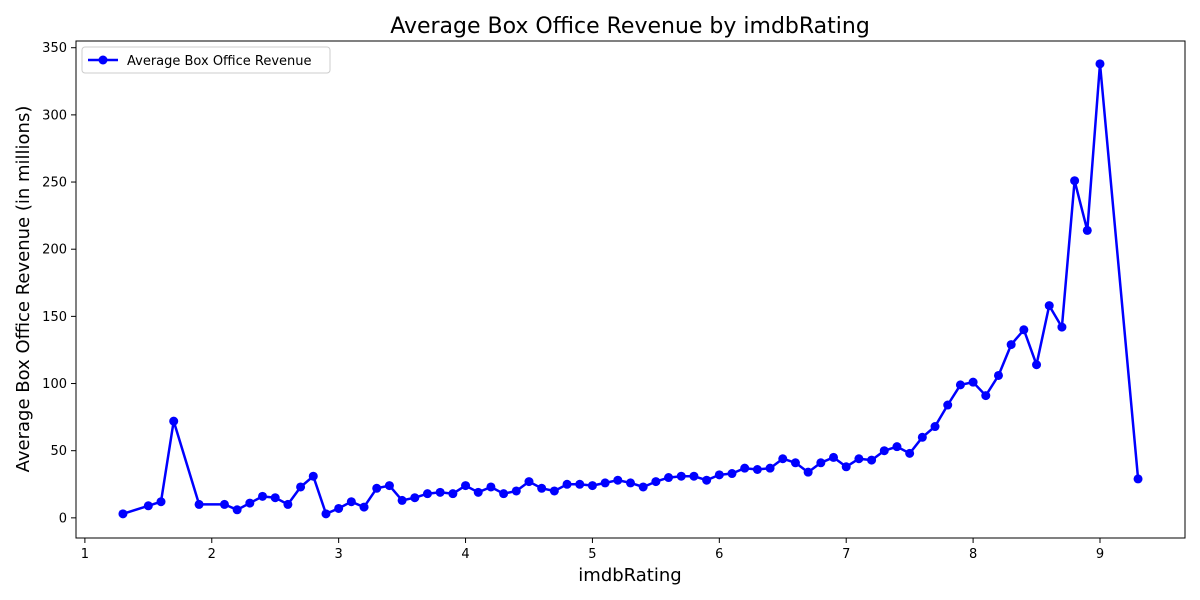 The image size is (1200, 600). I want to click on chart-title: Average Box Office Revenue by imdbRating, so click(630, 26).